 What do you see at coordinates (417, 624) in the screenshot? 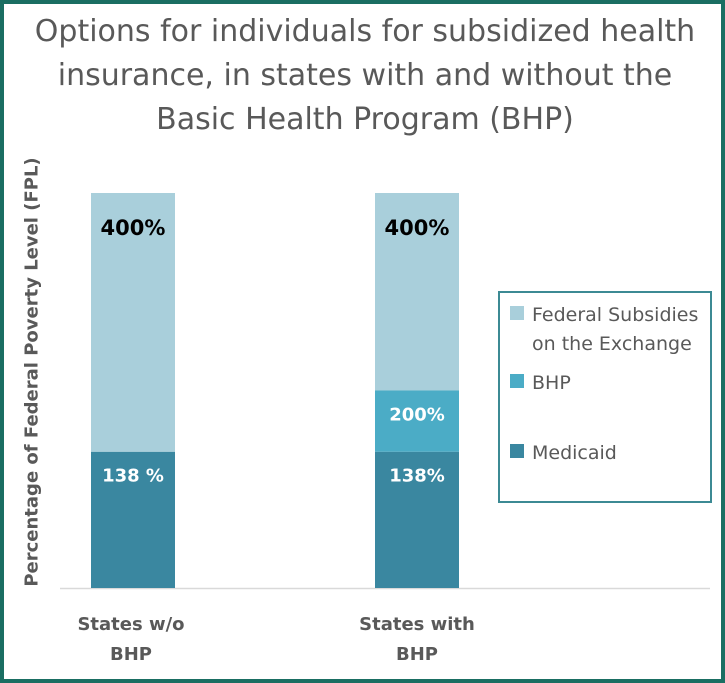
I see `x-tick-label-line: States with` at bounding box center [417, 624].